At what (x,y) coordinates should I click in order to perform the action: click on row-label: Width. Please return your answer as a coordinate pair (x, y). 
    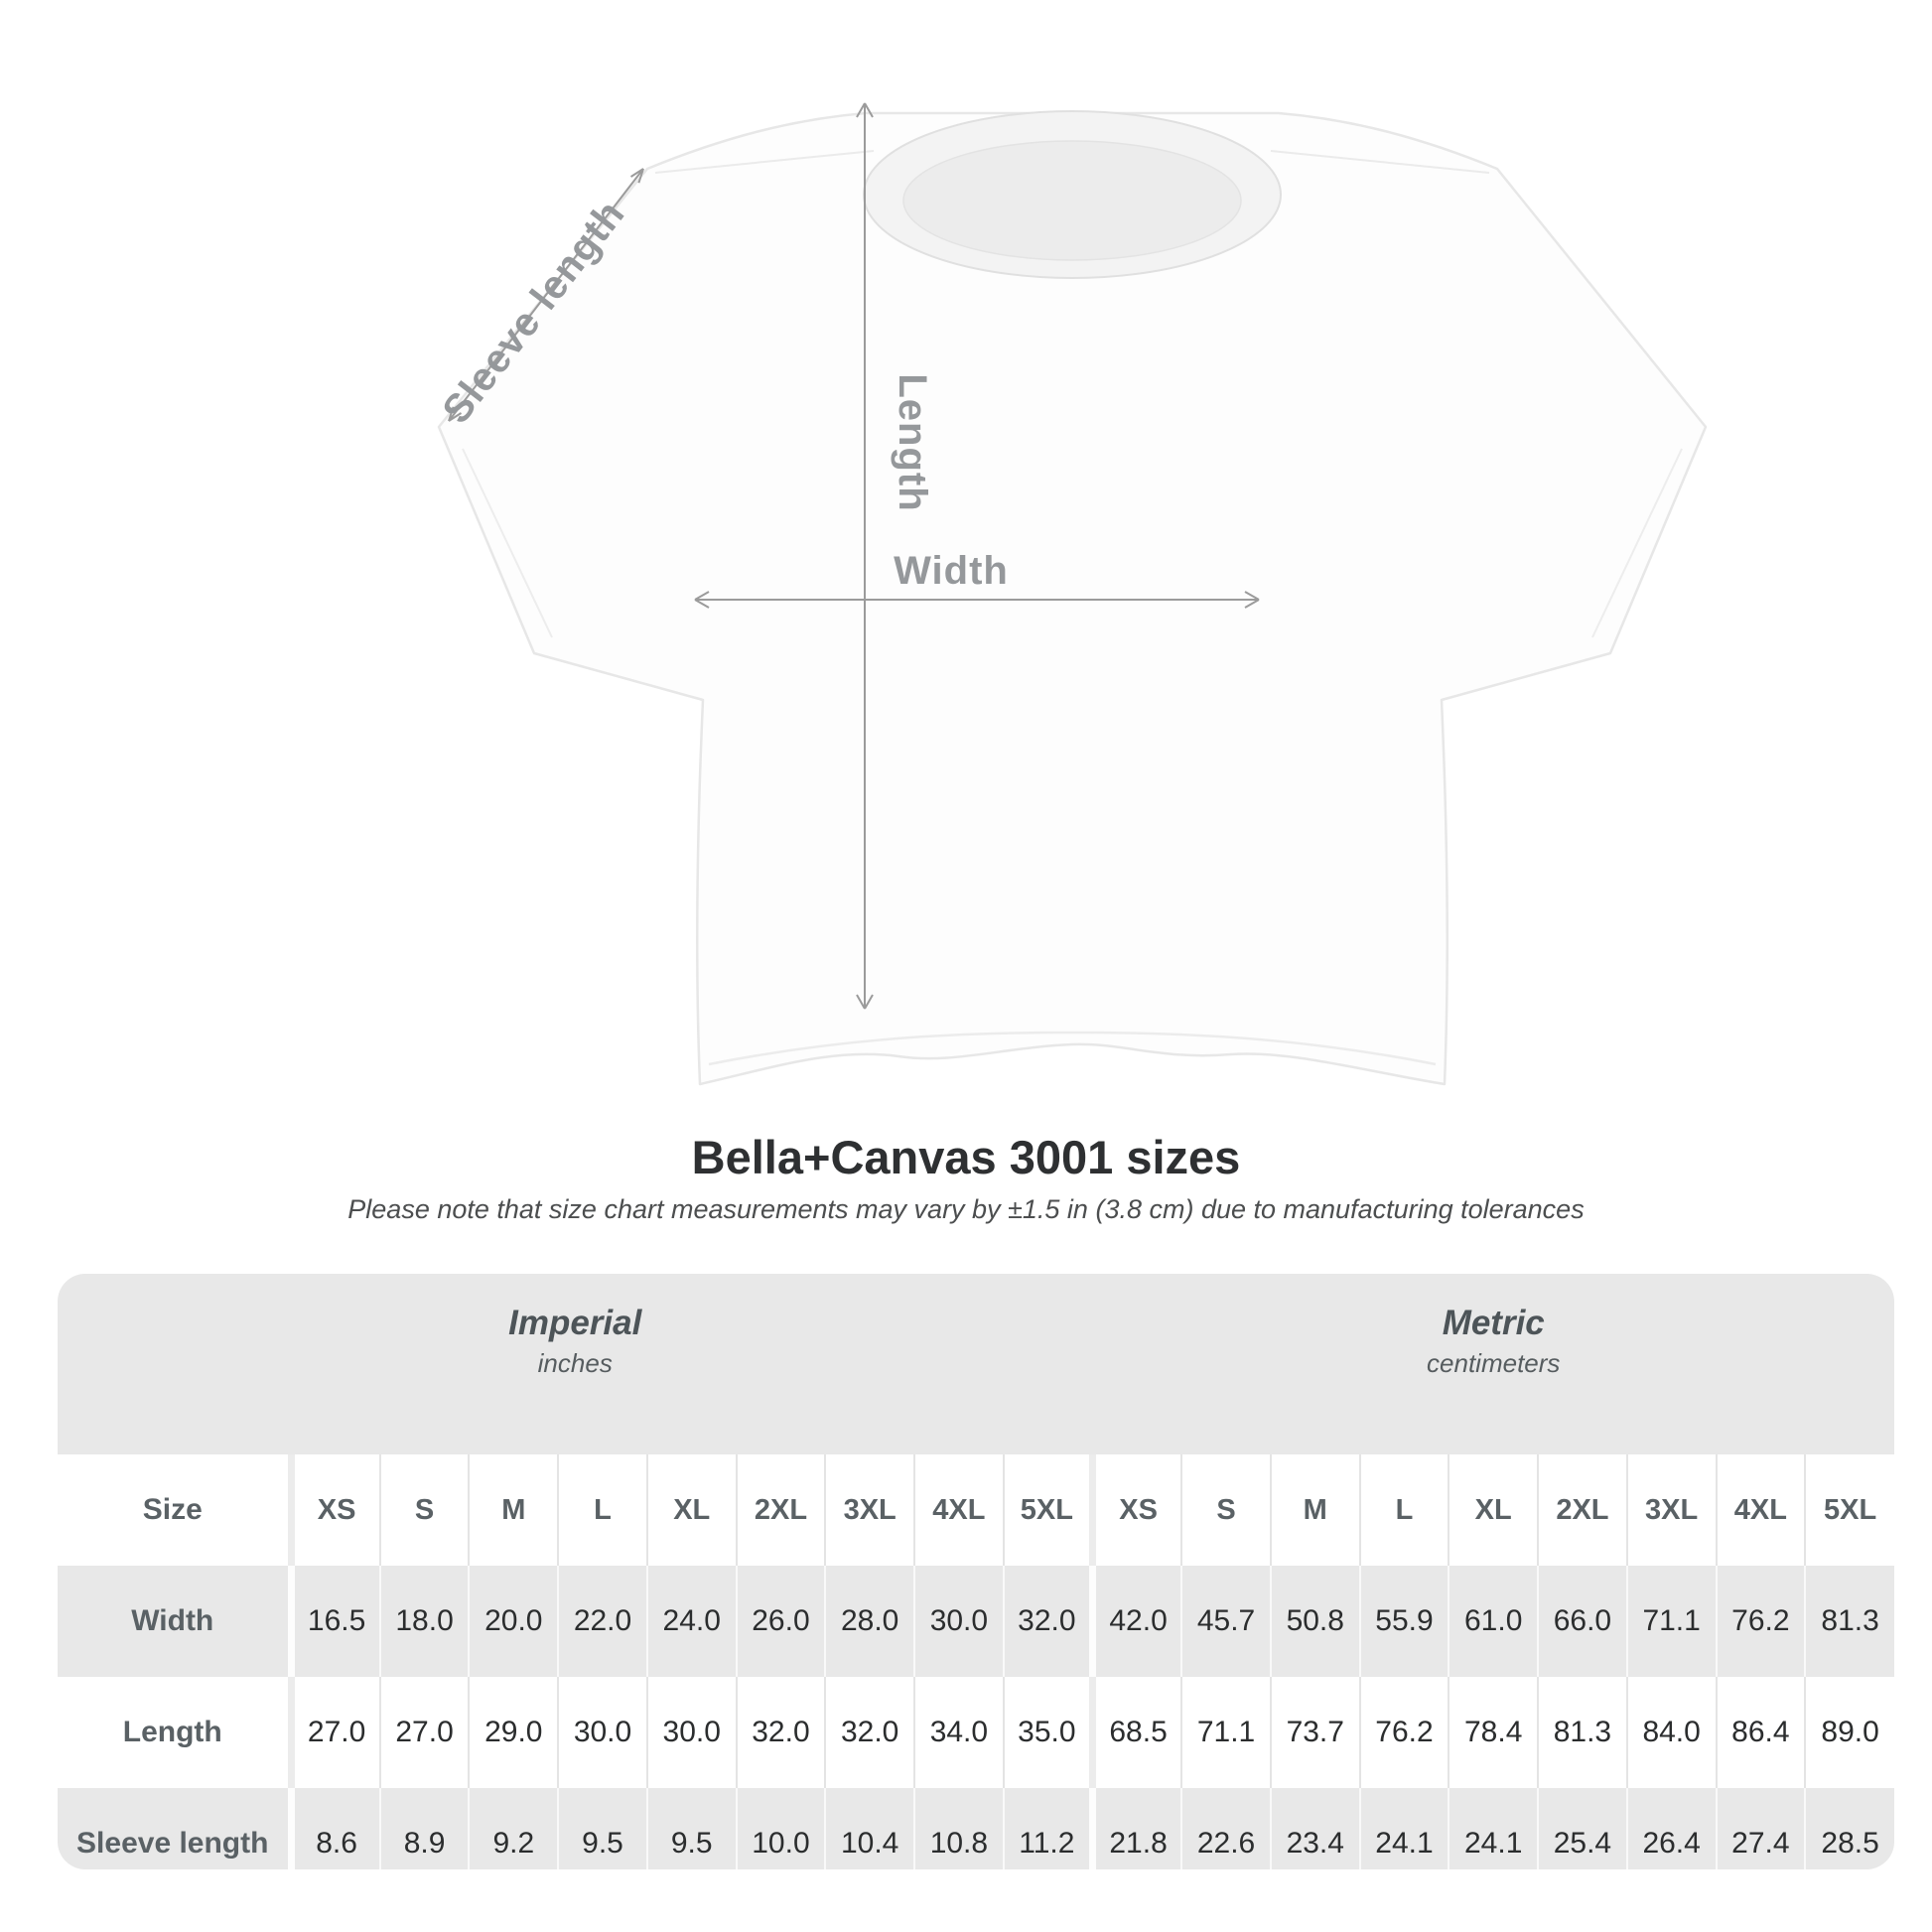
    Looking at the image, I should click on (172, 1621).